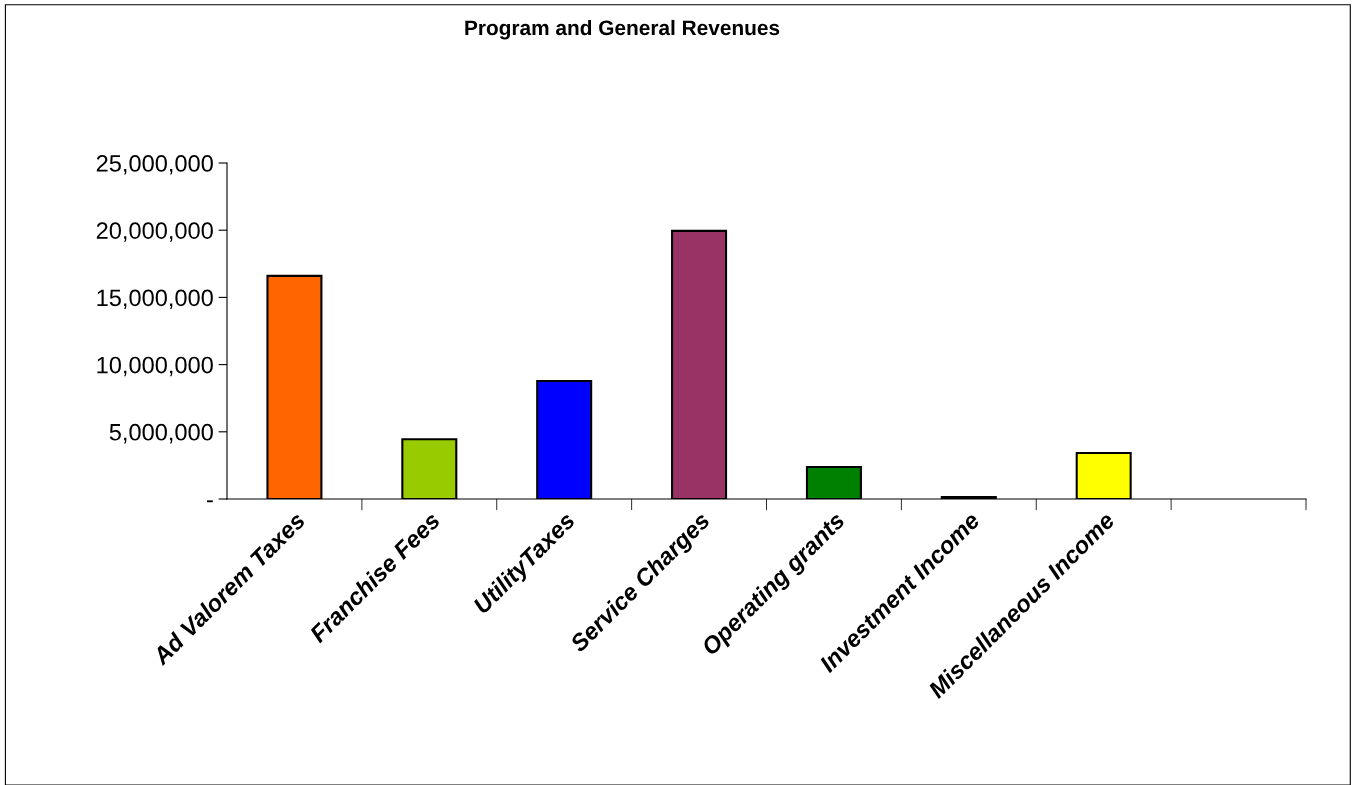 The image size is (1353, 785). What do you see at coordinates (622, 29) in the screenshot?
I see `chart-title: Program and General Revenues` at bounding box center [622, 29].